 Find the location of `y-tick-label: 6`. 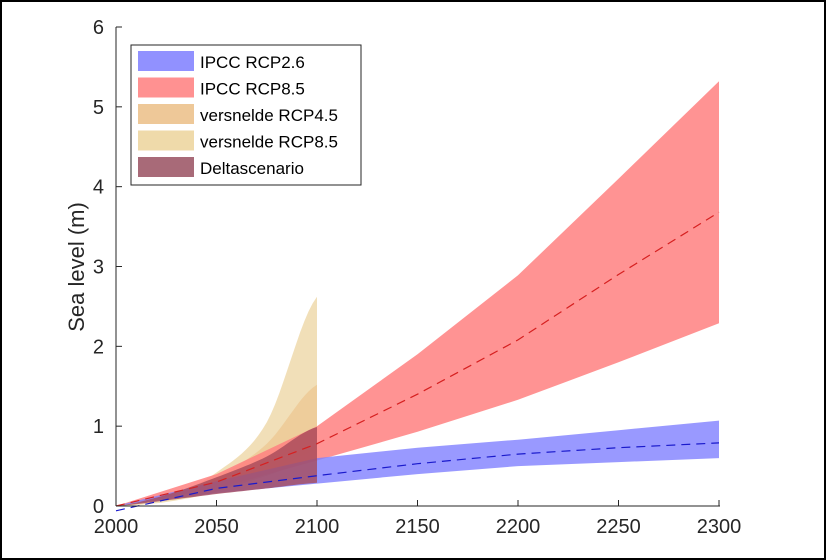

y-tick-label: 6 is located at coordinates (98, 28).